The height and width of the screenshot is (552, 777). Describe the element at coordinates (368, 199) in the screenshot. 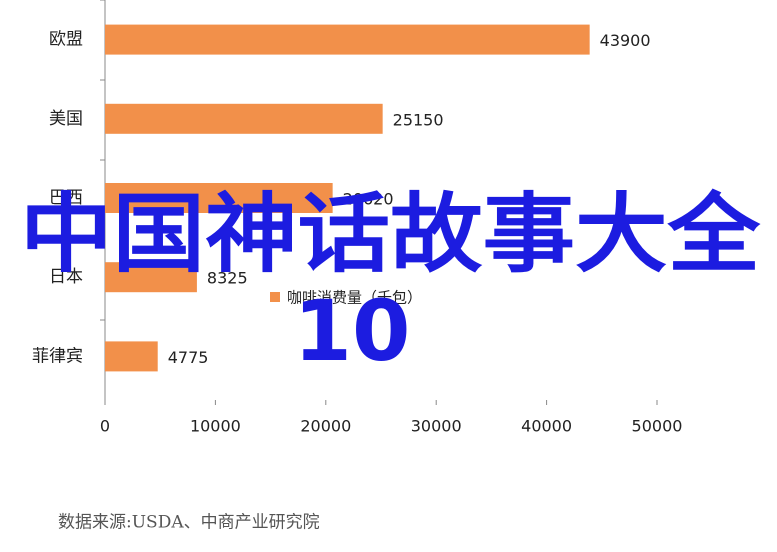

I see `value-label: 20620` at that location.